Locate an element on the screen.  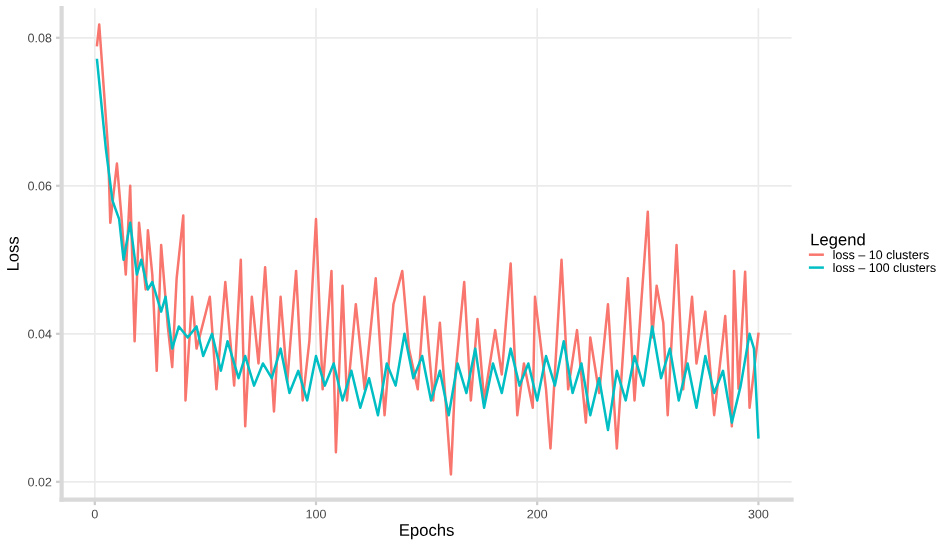
legend-title: Legend is located at coordinates (838, 241).